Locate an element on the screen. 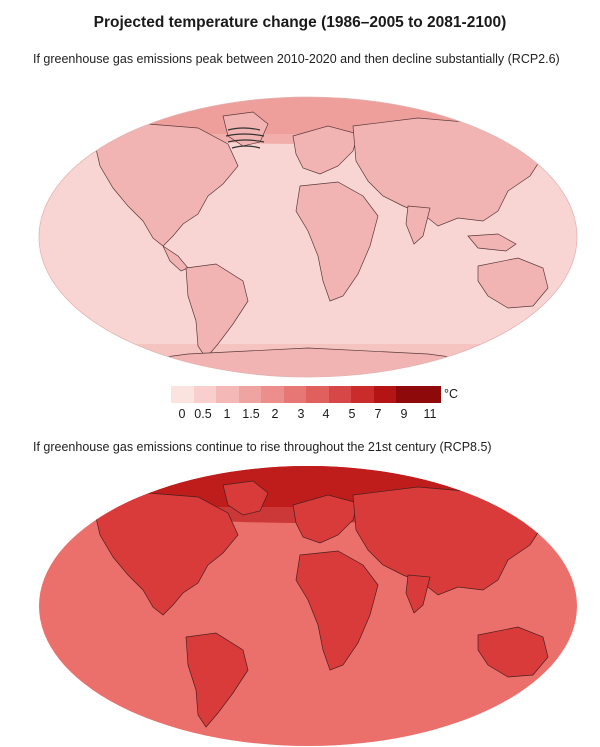 The height and width of the screenshot is (747, 600). legend-tick-label: 11 is located at coordinates (430, 414).